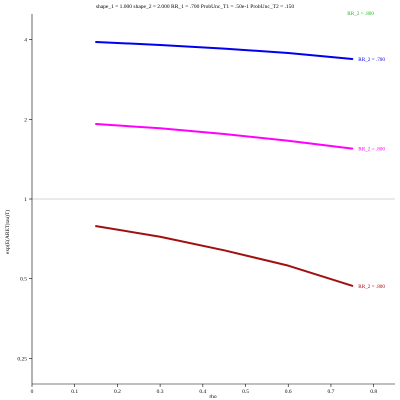  Describe the element at coordinates (371, 60) in the screenshot. I see `series-label-1: RR_2 = .700` at that location.